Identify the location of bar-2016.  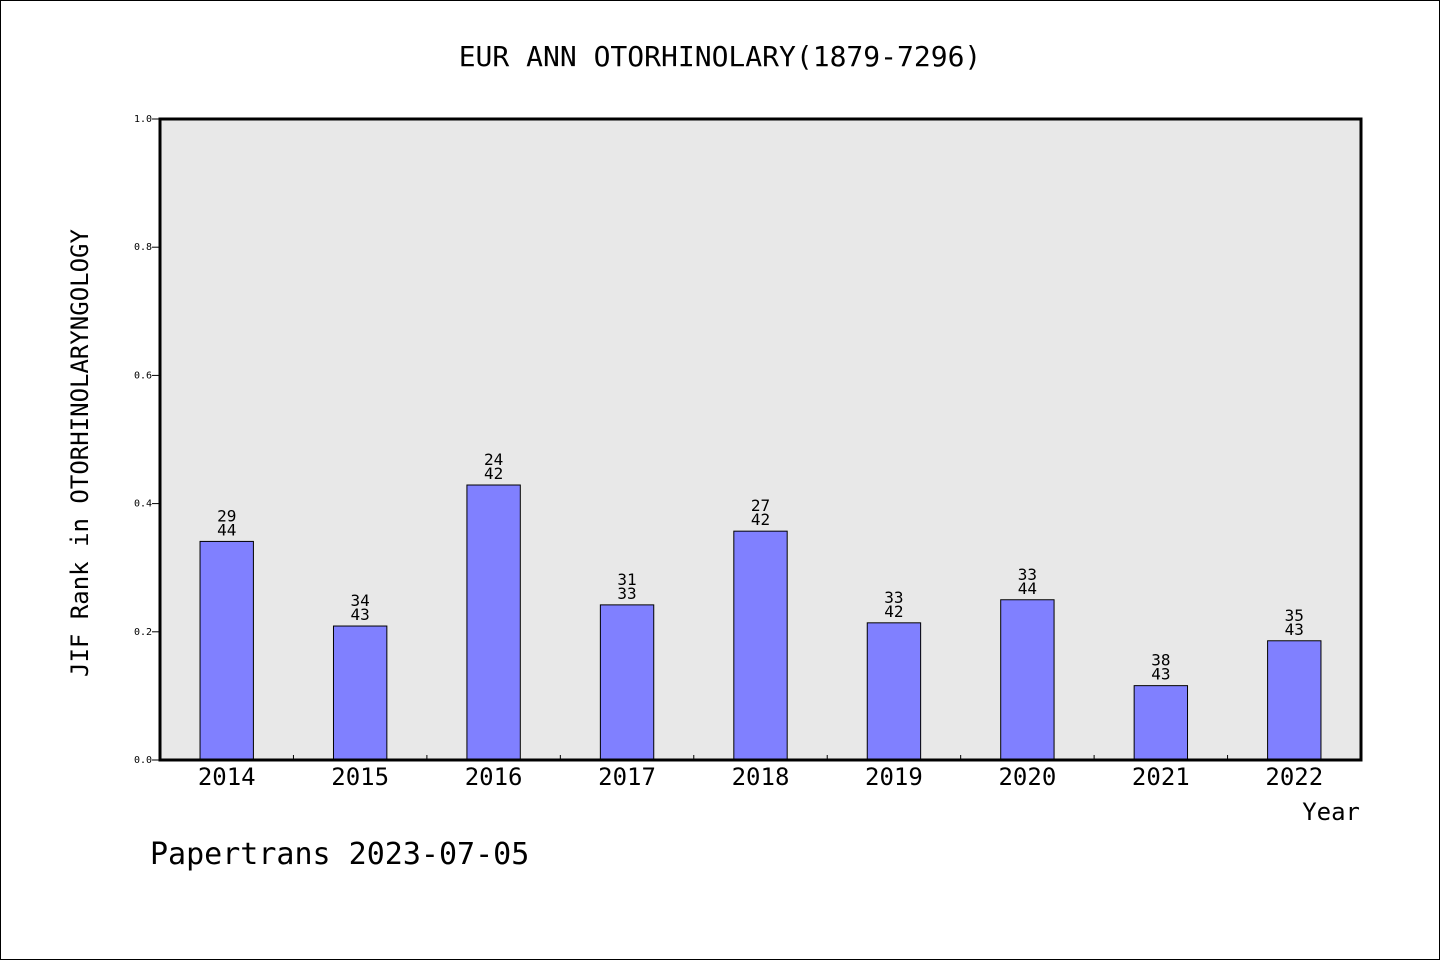
(493, 622).